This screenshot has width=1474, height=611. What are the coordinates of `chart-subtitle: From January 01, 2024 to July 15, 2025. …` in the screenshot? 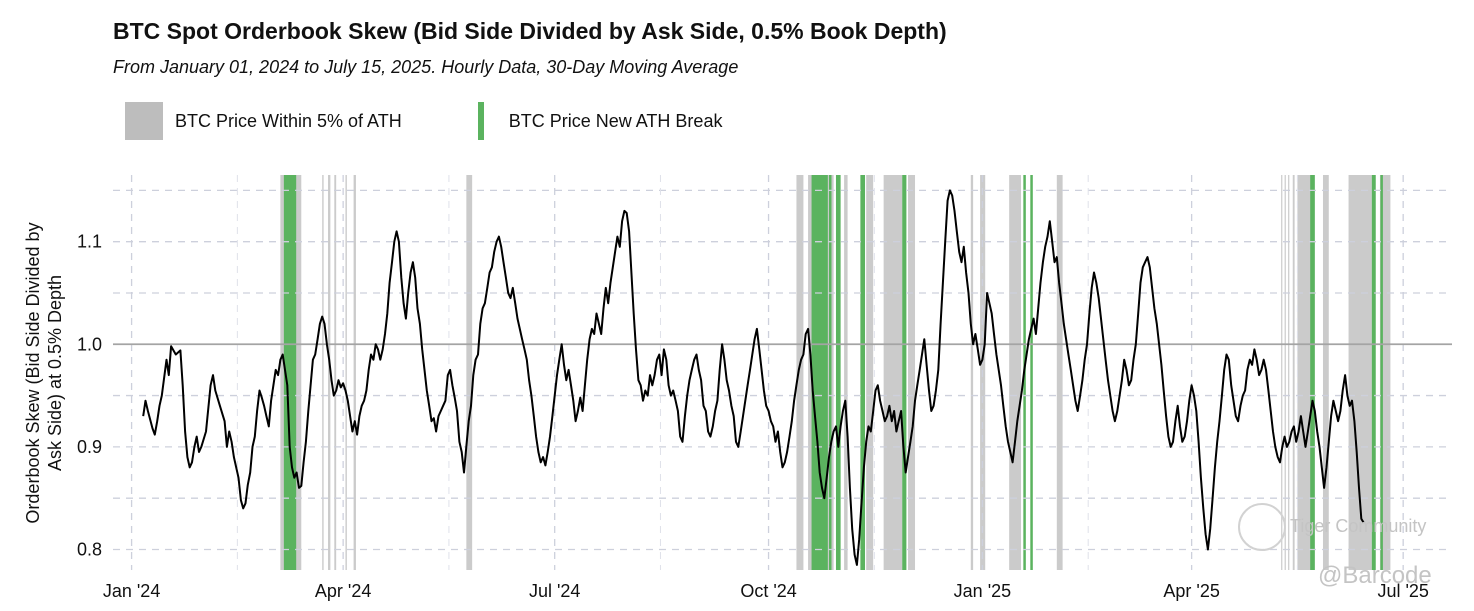 It's located at (426, 67).